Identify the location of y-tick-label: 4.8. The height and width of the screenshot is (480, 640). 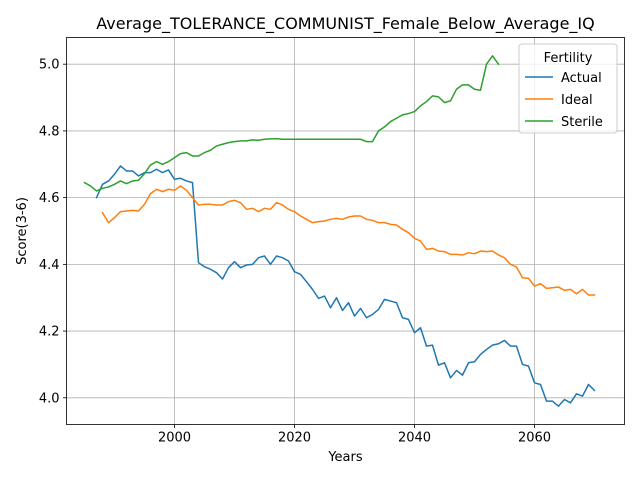
(49, 131).